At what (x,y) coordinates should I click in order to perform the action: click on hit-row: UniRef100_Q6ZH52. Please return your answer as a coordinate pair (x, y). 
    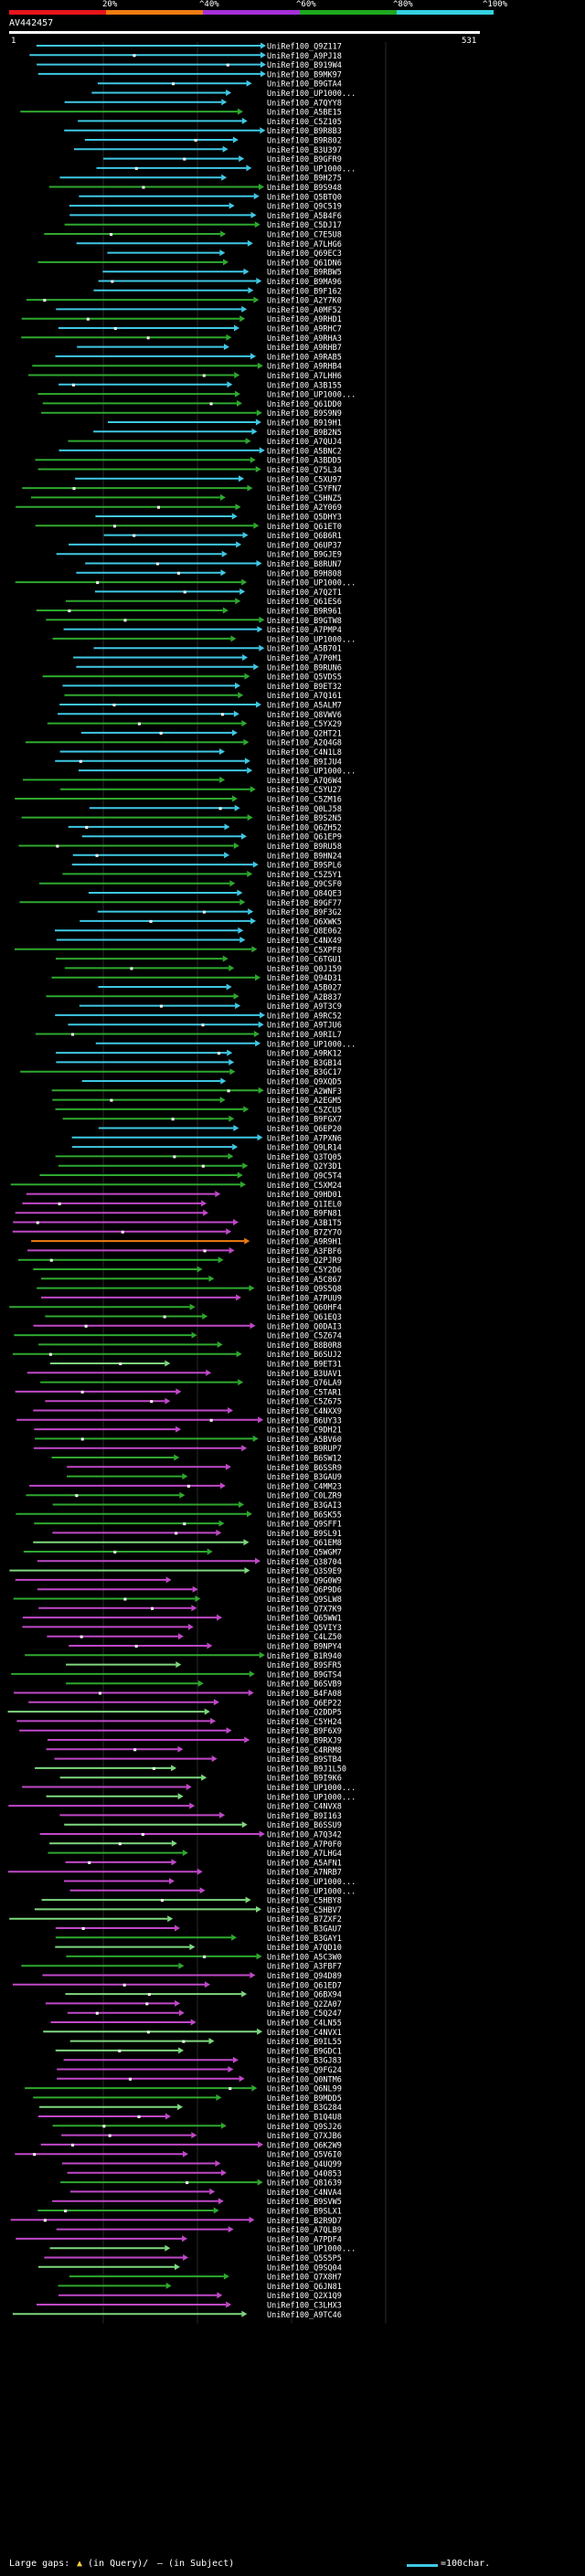
    Looking at the image, I should click on (205, 827).